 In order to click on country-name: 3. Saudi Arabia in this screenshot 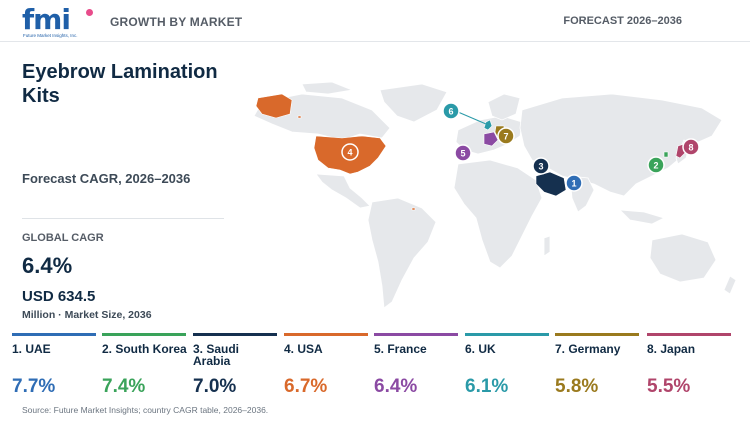, I will do `click(216, 355)`.